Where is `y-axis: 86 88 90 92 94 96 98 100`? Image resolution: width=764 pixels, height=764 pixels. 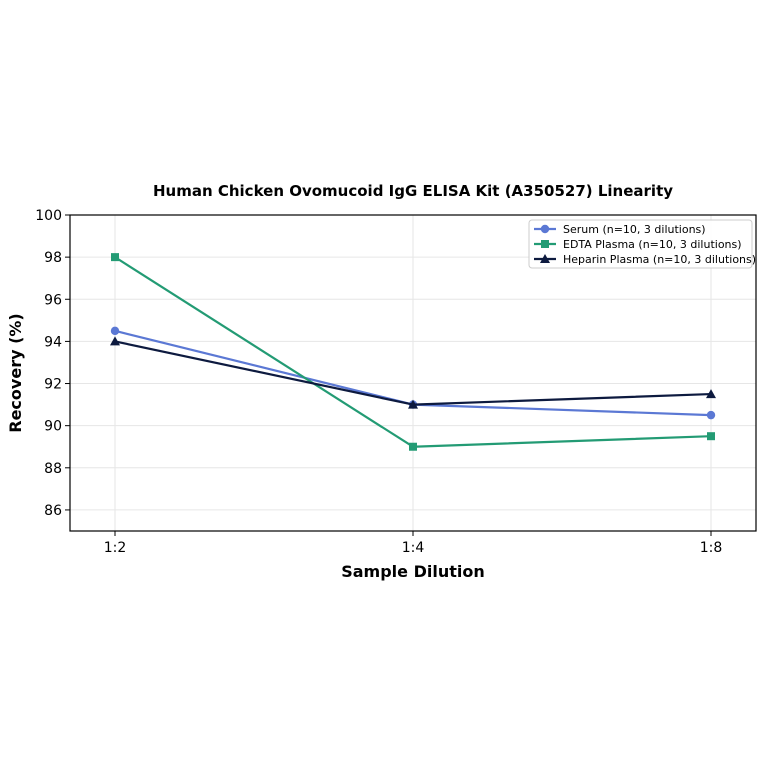
y-axis: 86 88 90 92 94 96 98 100 is located at coordinates (52, 363).